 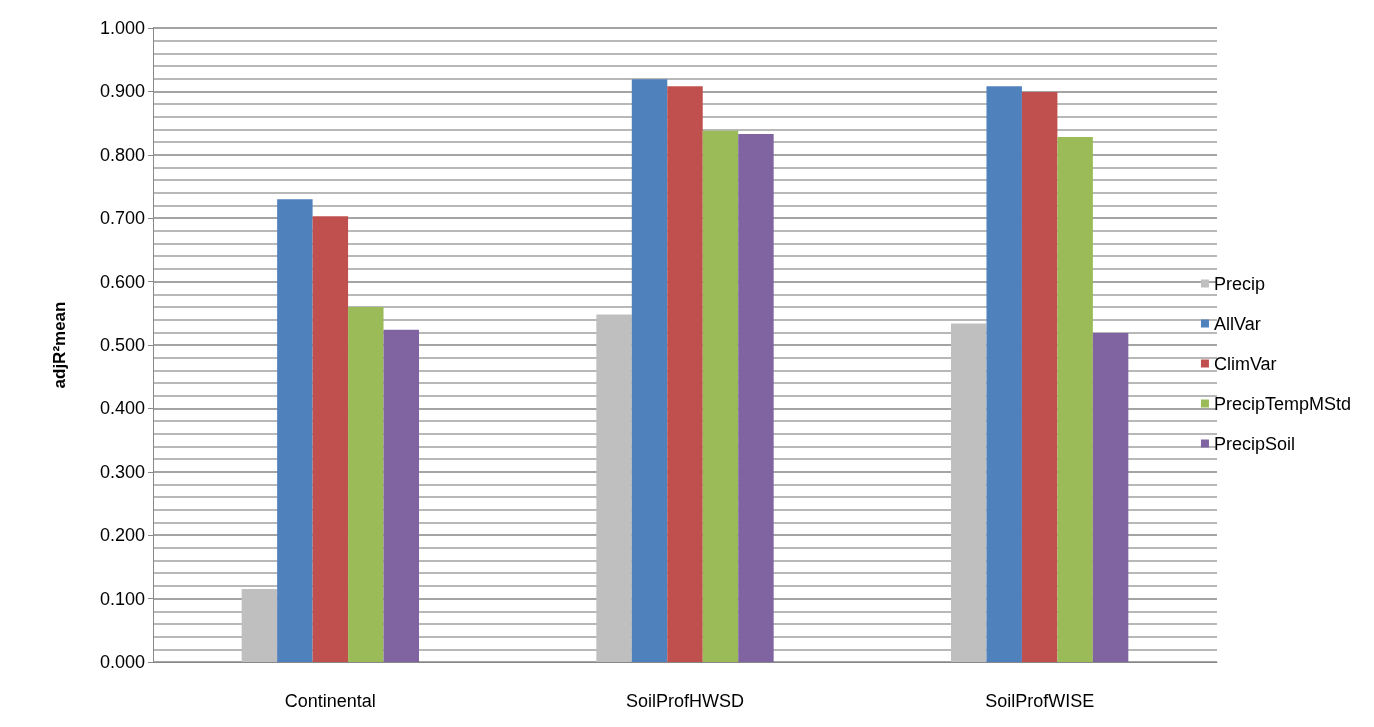 What do you see at coordinates (122, 28) in the screenshot?
I see `y-tick-label: 1.000` at bounding box center [122, 28].